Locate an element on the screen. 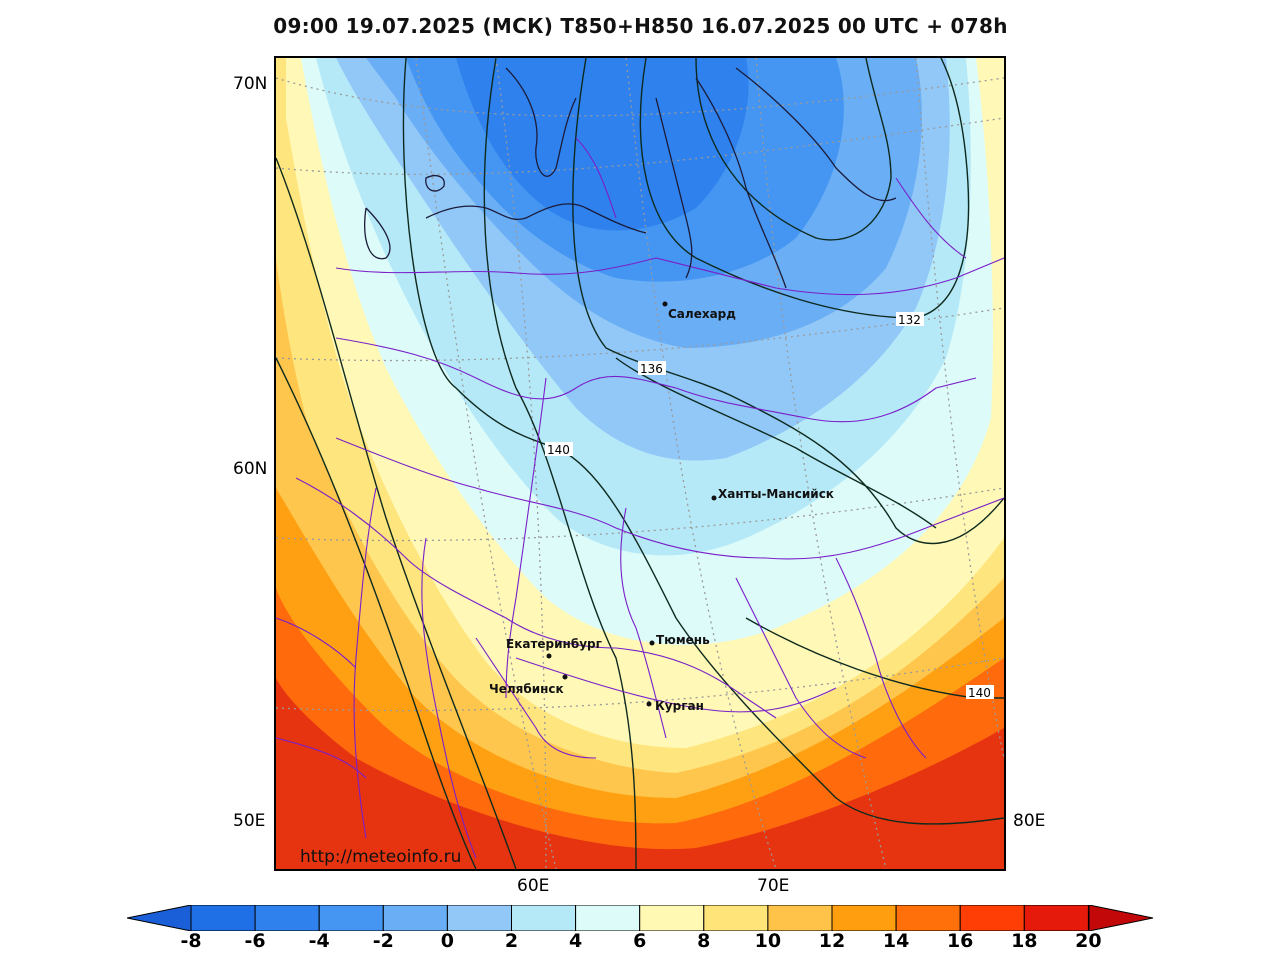 This screenshot has width=1281, height=963. city-salekhard: Салехард is located at coordinates (699, 311).